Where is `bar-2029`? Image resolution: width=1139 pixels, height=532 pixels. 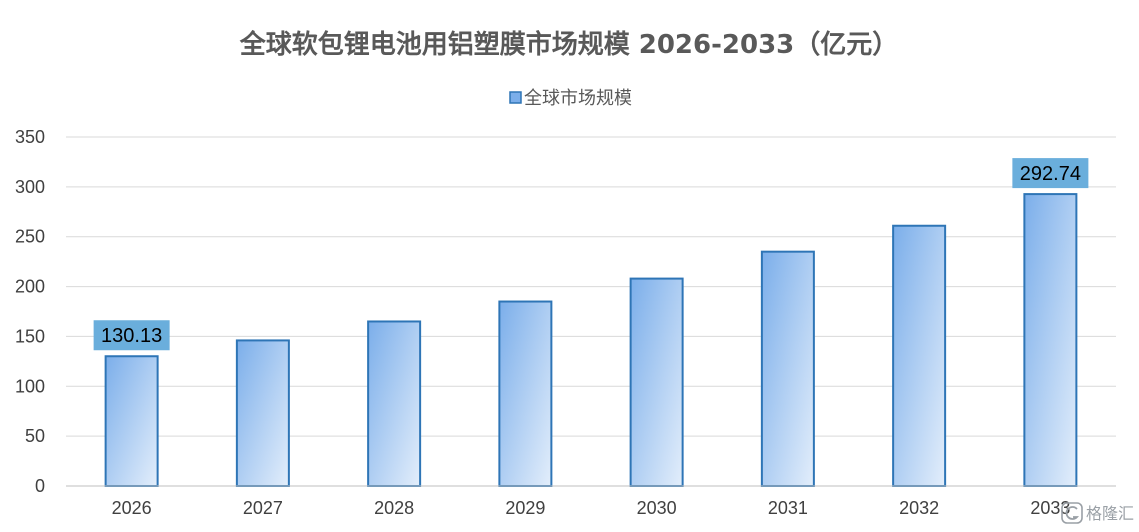 bar-2029 is located at coordinates (525, 393).